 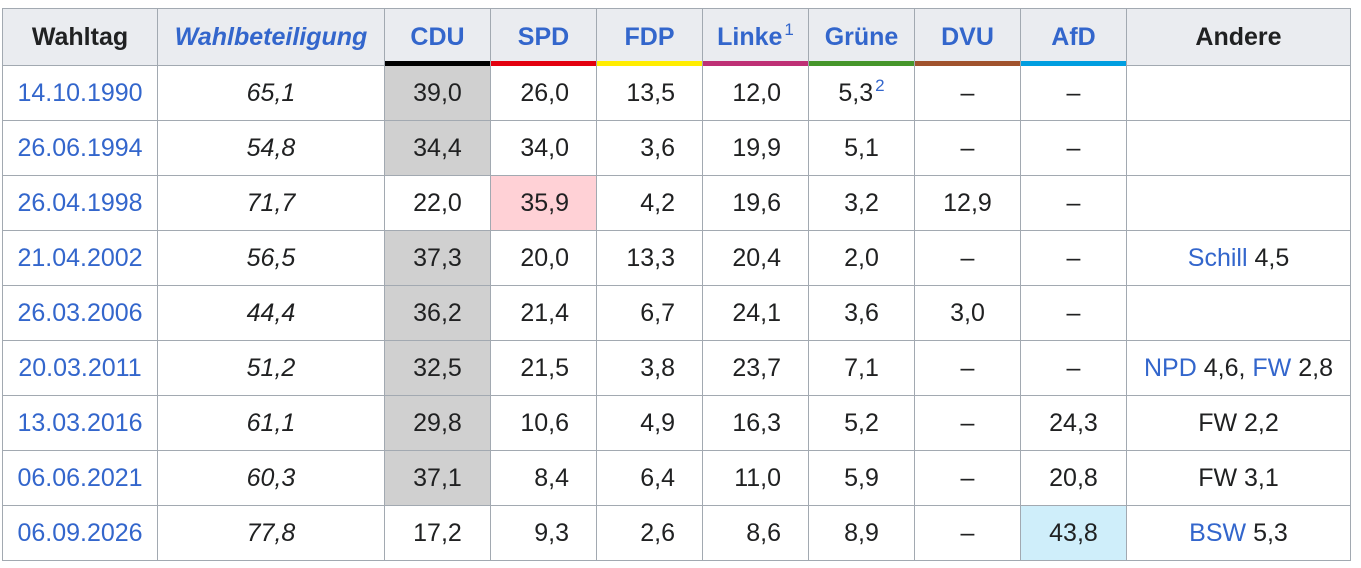 What do you see at coordinates (271, 37) in the screenshot?
I see `column-header-turnout: Wahlbeteiligung` at bounding box center [271, 37].